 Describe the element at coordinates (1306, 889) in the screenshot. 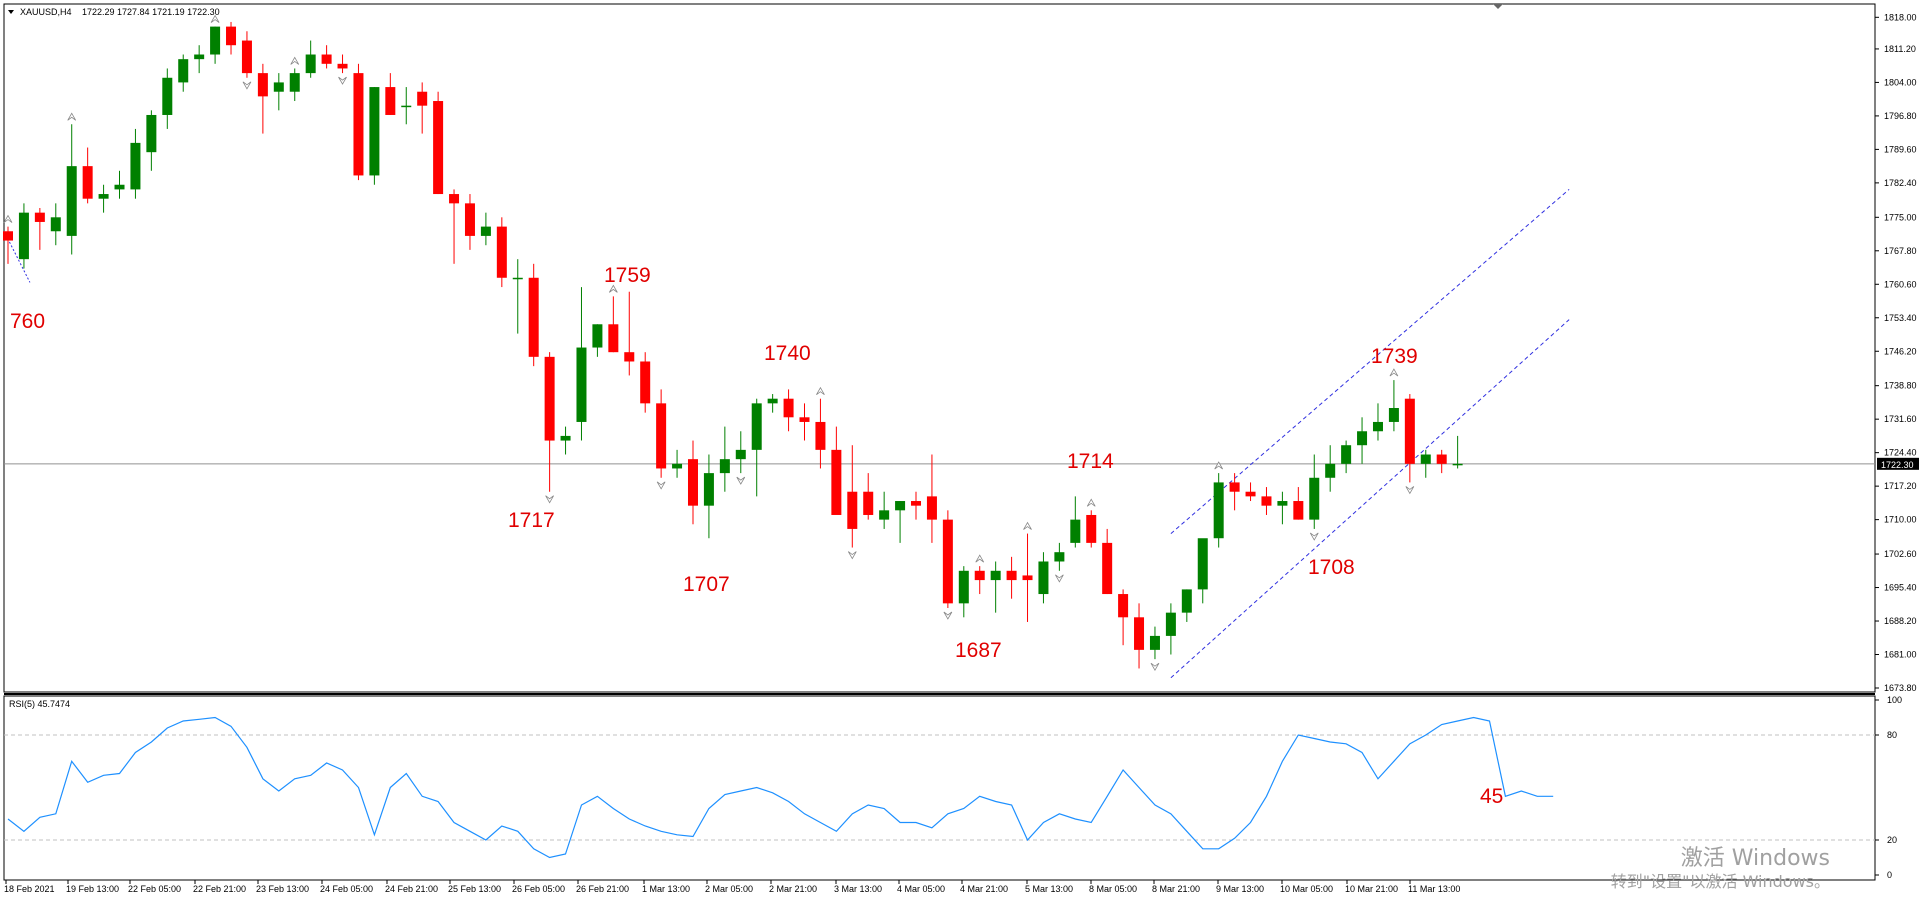

I see `time-tick-label: 10 Mar 05:00` at that location.